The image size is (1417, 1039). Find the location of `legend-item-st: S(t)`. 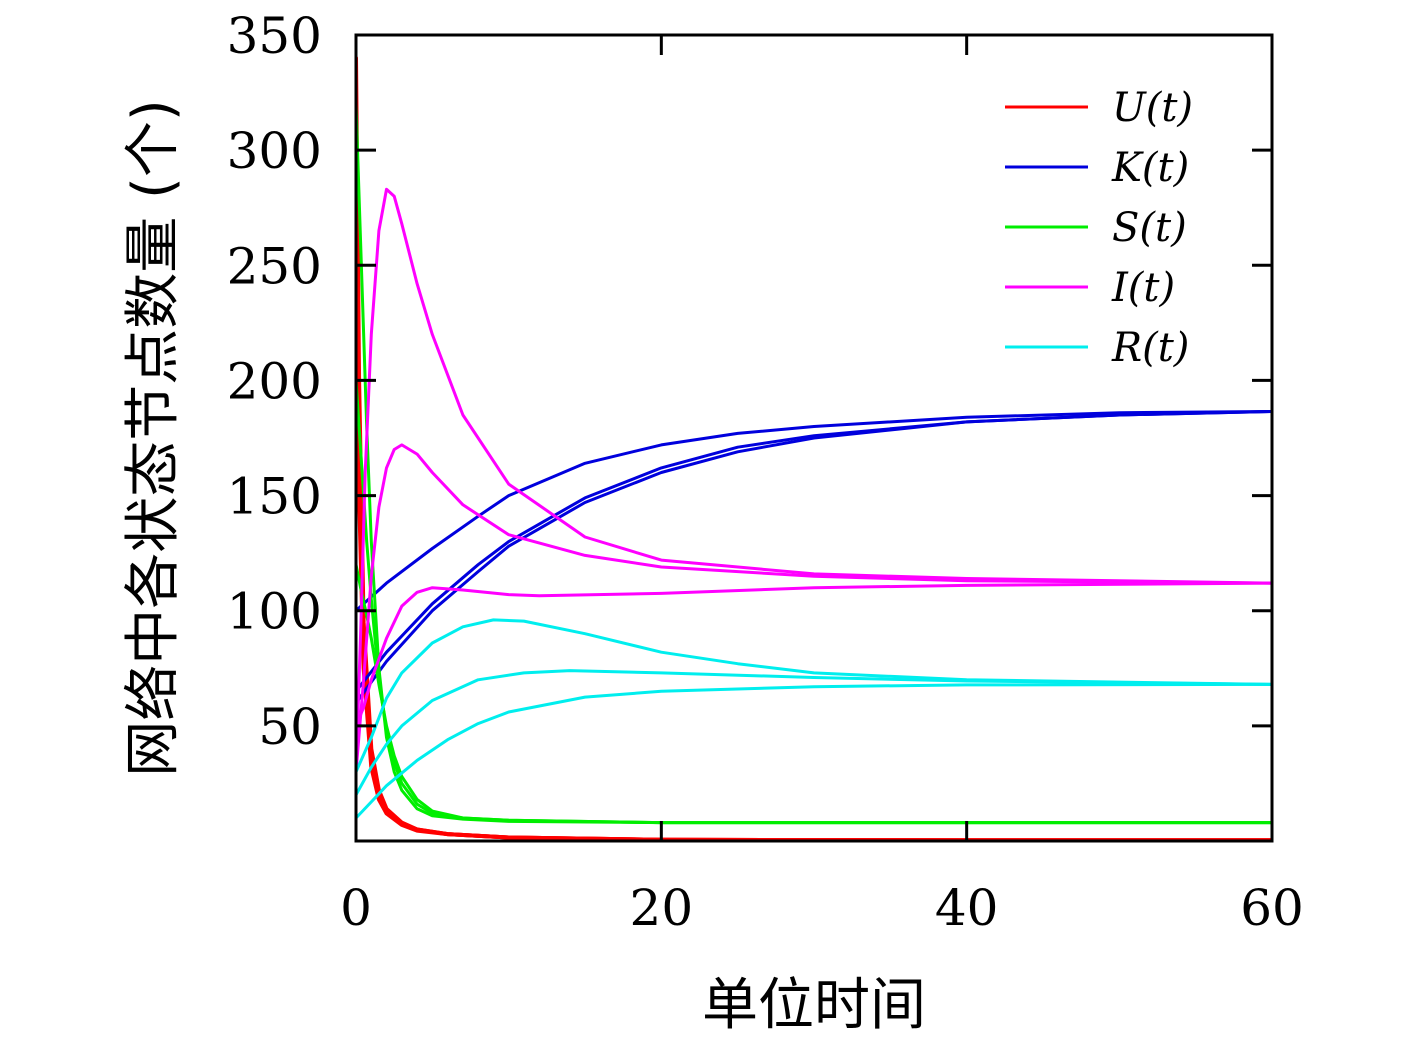

legend-item-st: S(t) is located at coordinates (1096, 228).